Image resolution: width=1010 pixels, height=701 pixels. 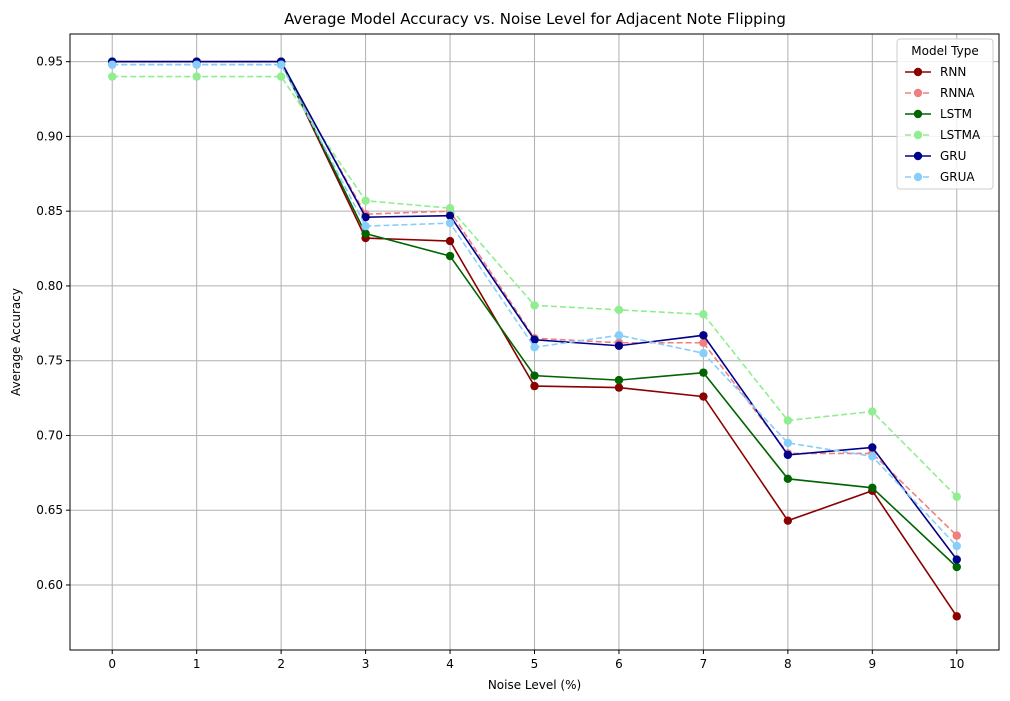 What do you see at coordinates (938, 114) in the screenshot?
I see `legend-item-lstm: LSTM` at bounding box center [938, 114].